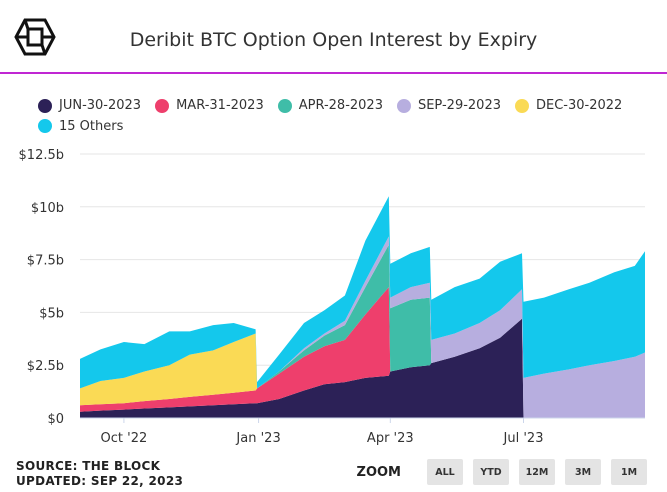  Describe the element at coordinates (51, 313) in the screenshot. I see `y-tick-label: $5b` at that location.